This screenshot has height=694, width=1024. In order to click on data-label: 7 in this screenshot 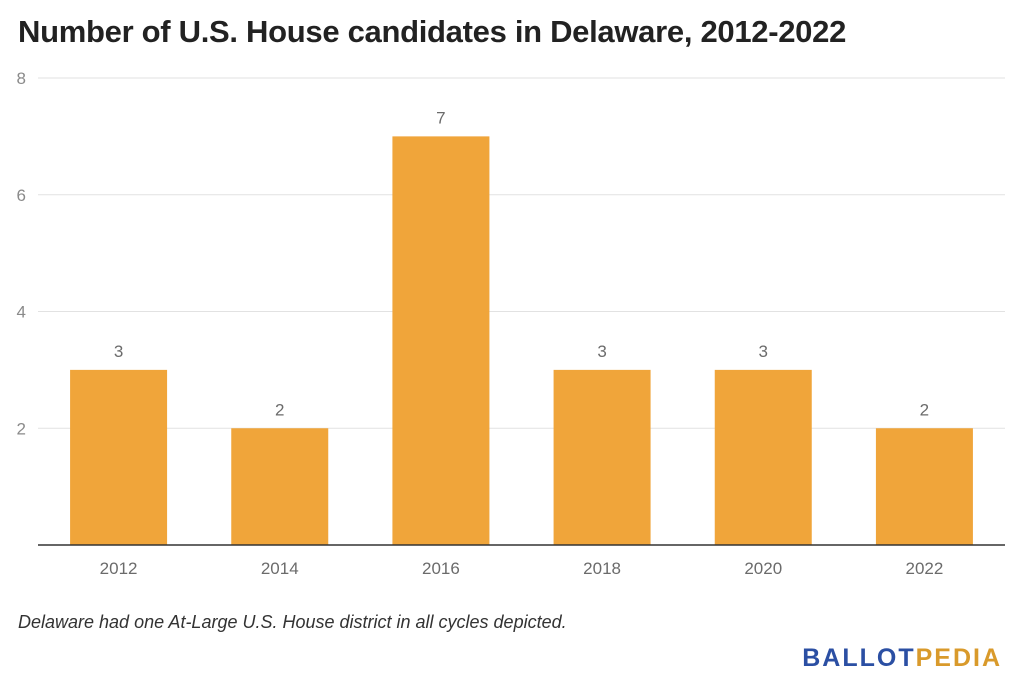, I will do `click(440, 117)`.